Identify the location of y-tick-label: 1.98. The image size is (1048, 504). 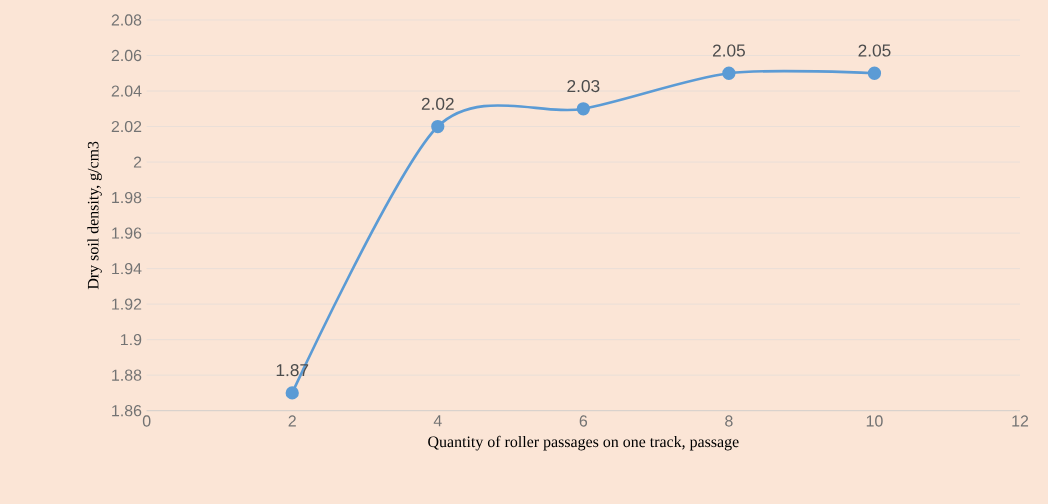
(127, 197).